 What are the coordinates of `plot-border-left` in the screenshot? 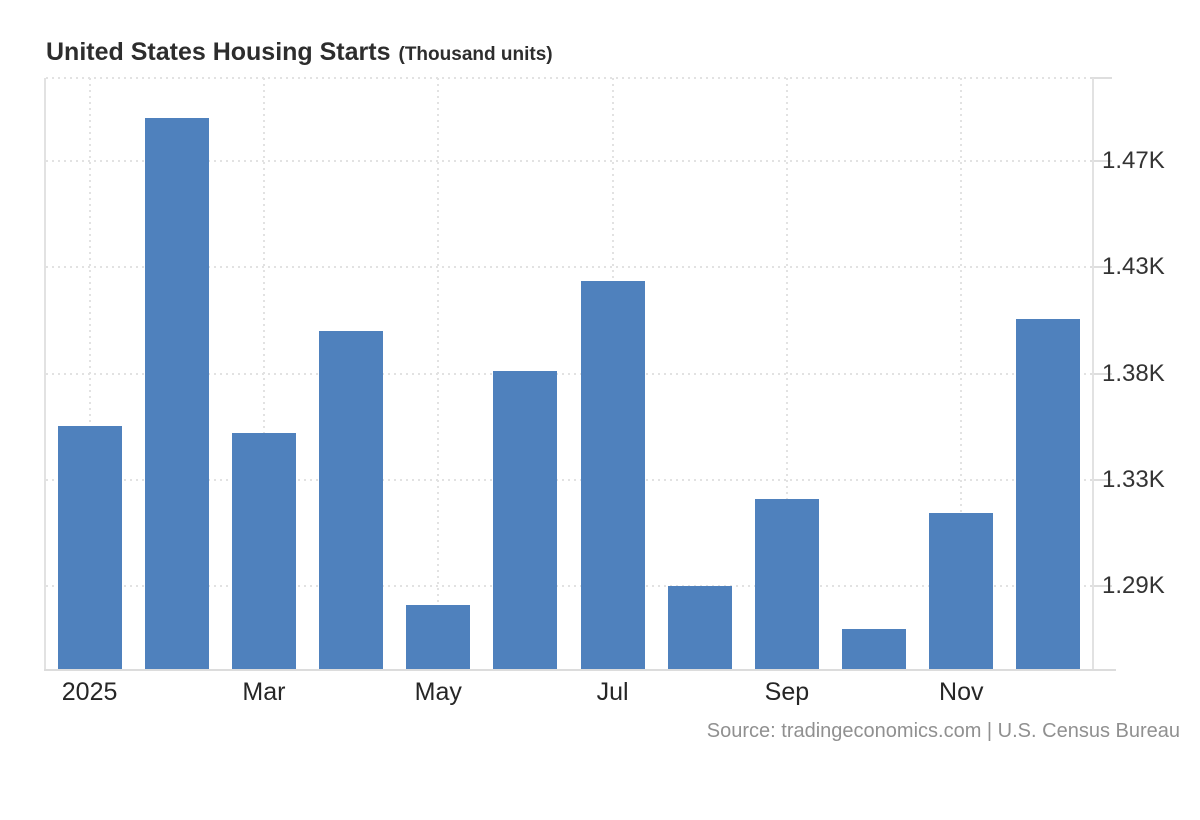 It's located at (45, 373).